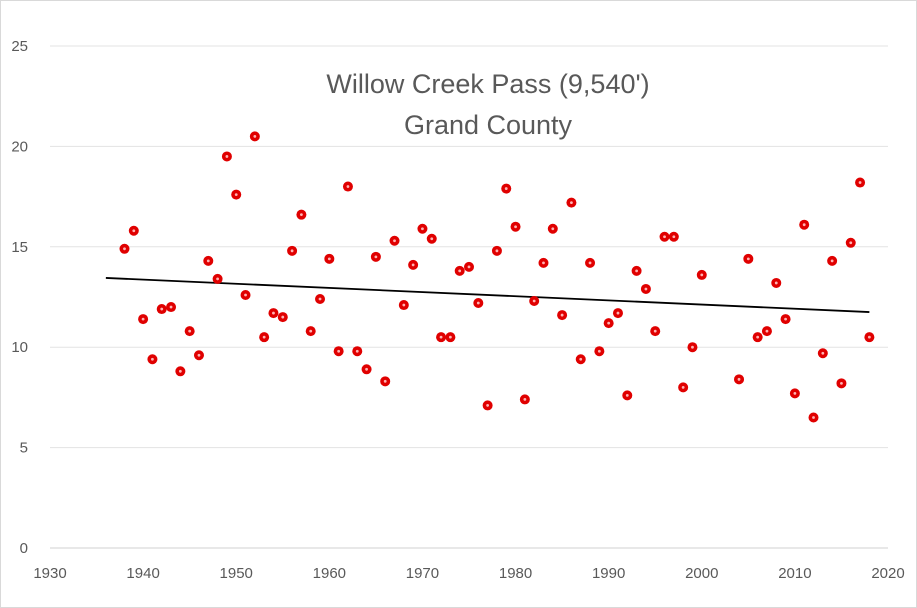 Image resolution: width=917 pixels, height=608 pixels. What do you see at coordinates (488, 125) in the screenshot?
I see `chart-subtitle: Grand County` at bounding box center [488, 125].